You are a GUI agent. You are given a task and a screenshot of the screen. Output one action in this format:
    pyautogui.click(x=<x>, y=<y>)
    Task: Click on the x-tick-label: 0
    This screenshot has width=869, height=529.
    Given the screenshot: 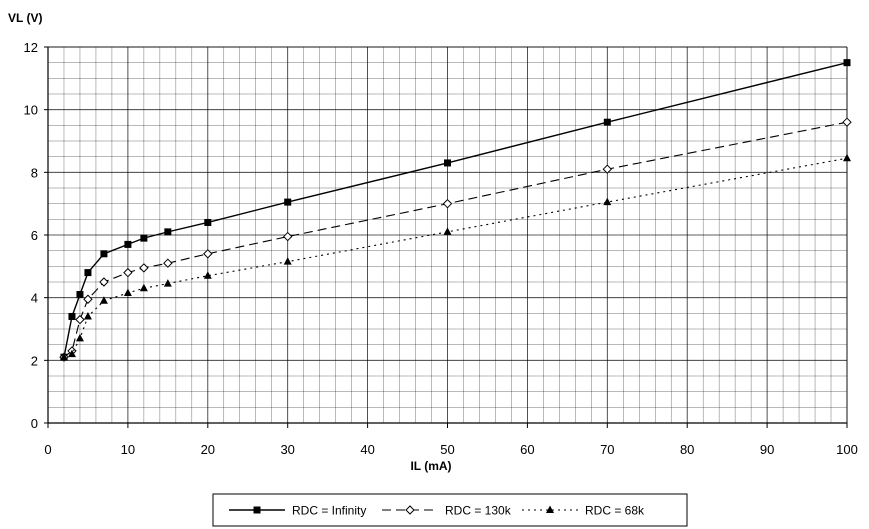 What is the action you would take?
    pyautogui.click(x=47, y=449)
    